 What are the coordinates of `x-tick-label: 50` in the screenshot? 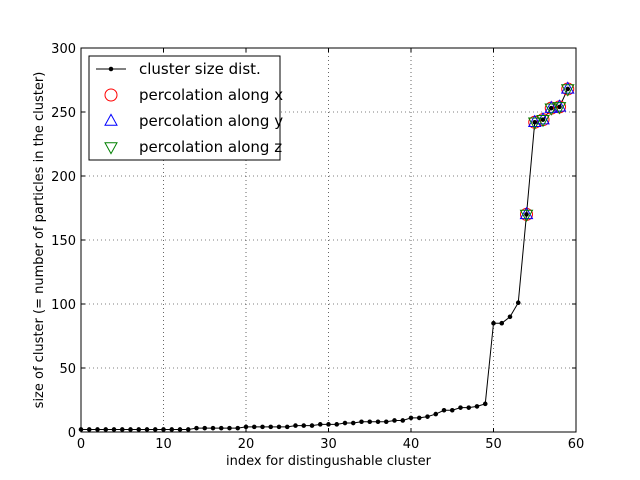 It's located at (493, 444).